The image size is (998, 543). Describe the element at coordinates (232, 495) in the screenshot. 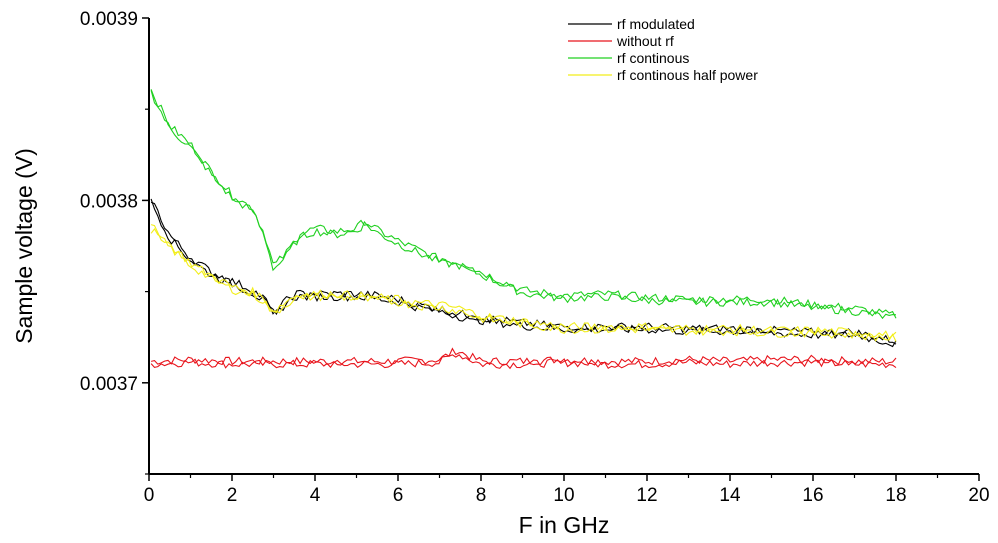

I see `x-tick-label: 2` at that location.